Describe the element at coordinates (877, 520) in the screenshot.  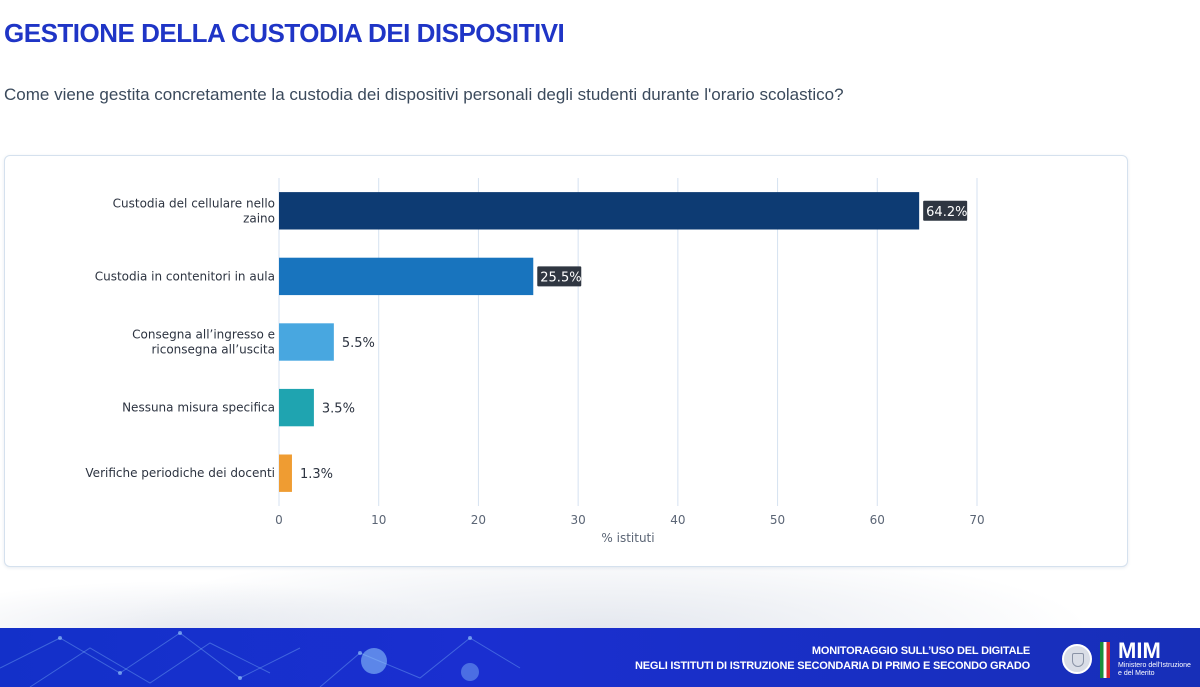
I see `x-tick-label: 60` at that location.